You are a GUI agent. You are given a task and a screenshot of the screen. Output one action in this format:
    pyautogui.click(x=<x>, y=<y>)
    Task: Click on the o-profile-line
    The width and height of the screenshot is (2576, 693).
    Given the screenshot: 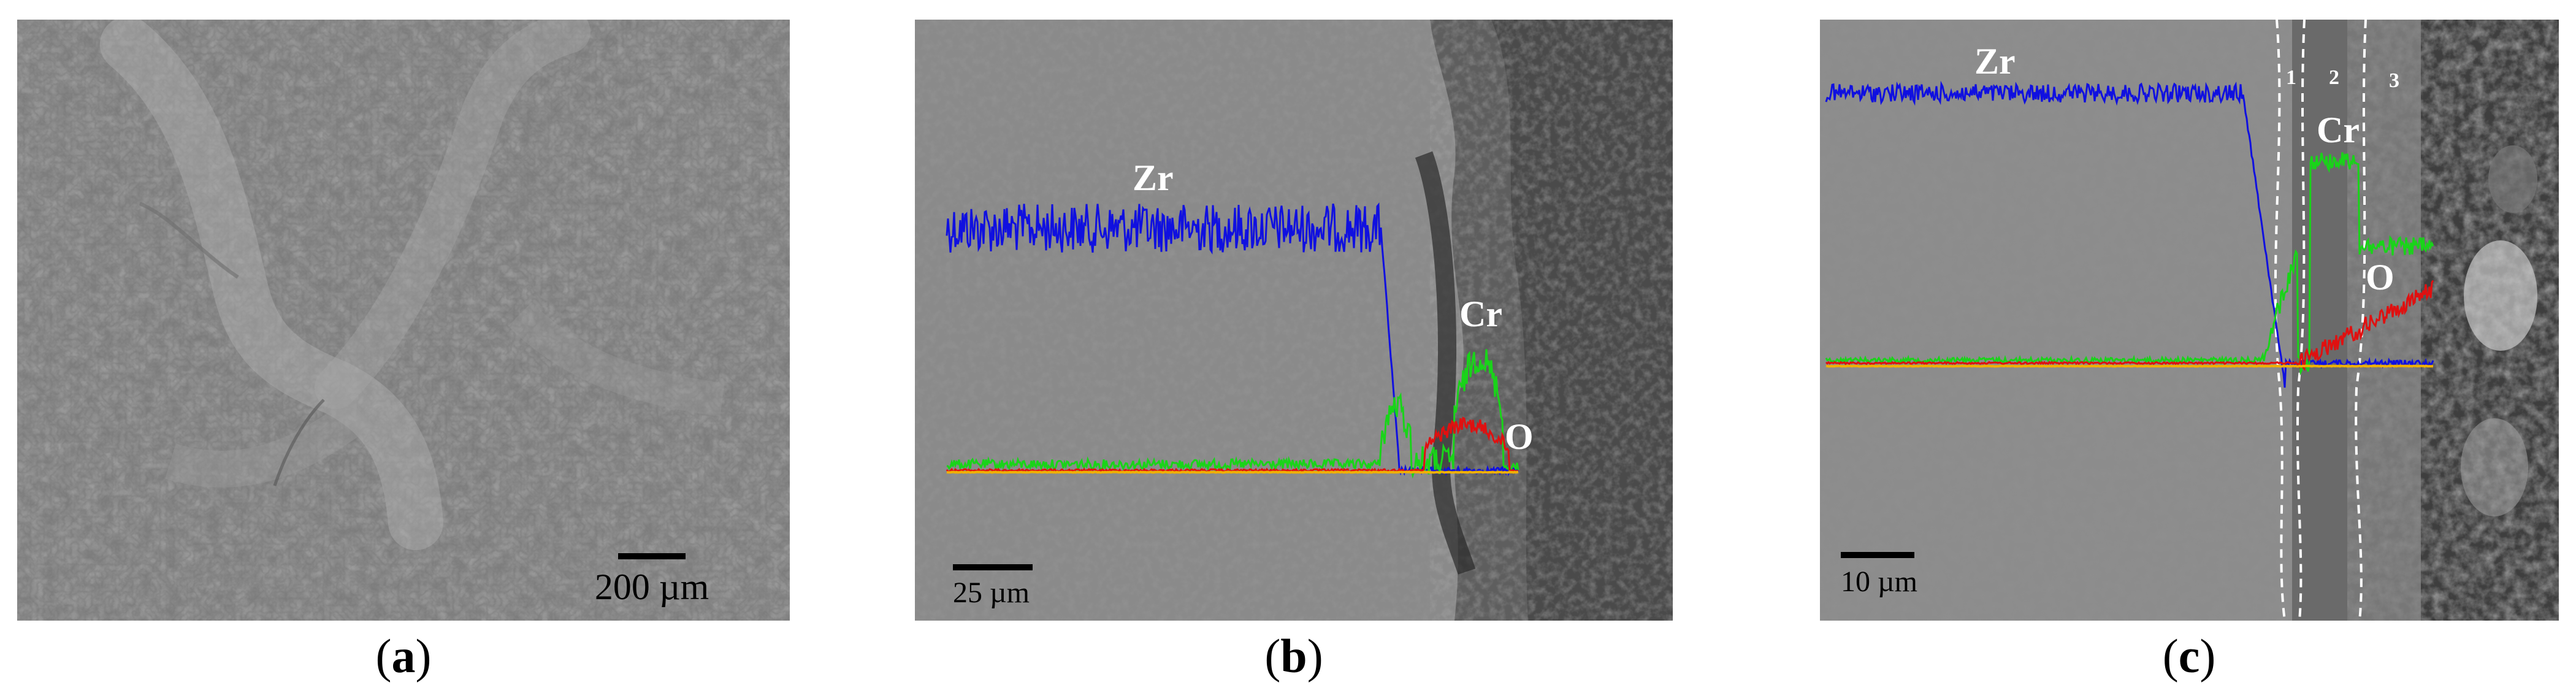 What is the action you would take?
    pyautogui.click(x=2129, y=325)
    